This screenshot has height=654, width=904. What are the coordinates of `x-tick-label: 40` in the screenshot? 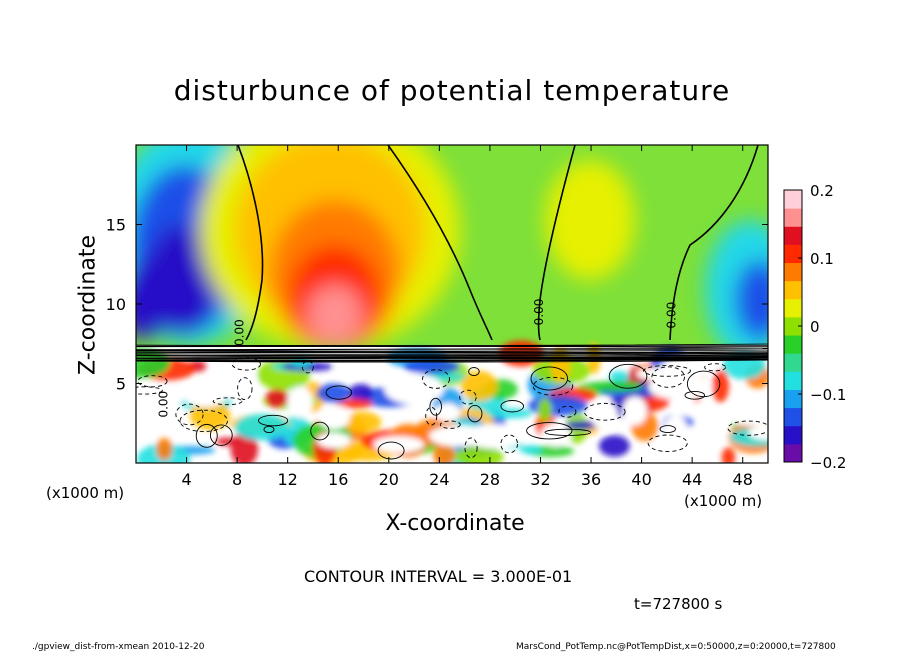 It's located at (641, 479).